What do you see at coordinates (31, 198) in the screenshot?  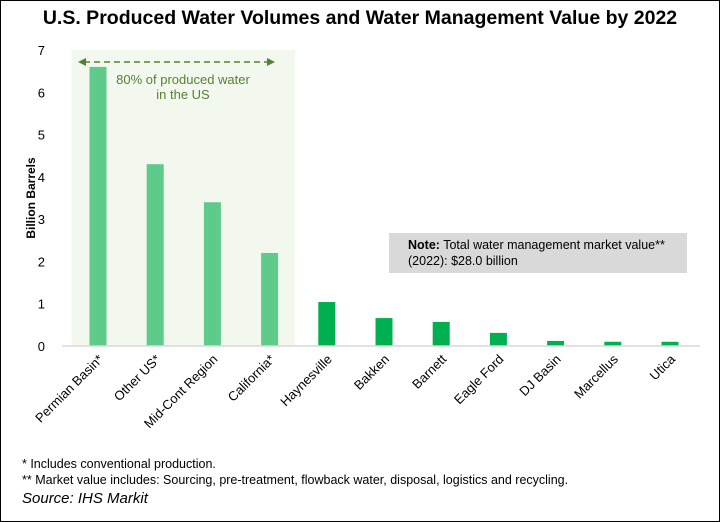 I see `y-axis-label: Billion Barrels` at bounding box center [31, 198].